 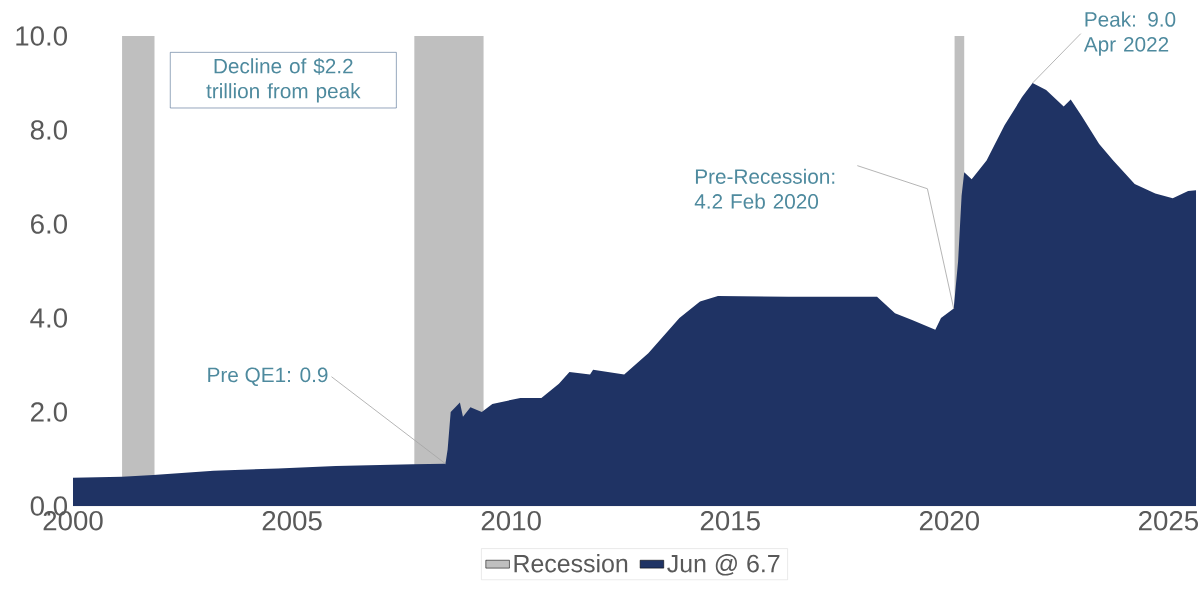 I want to click on y-tick-label: 8.0, so click(x=49, y=130).